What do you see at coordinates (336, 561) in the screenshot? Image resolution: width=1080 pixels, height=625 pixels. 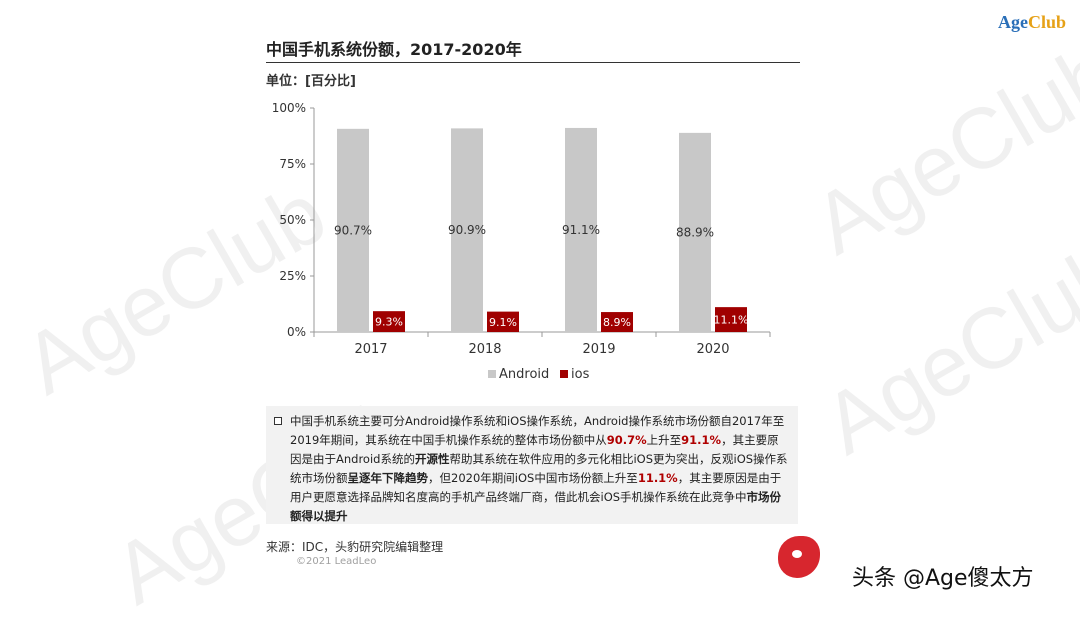 I see `copyright-text: ©2021 LeadLeo` at bounding box center [336, 561].